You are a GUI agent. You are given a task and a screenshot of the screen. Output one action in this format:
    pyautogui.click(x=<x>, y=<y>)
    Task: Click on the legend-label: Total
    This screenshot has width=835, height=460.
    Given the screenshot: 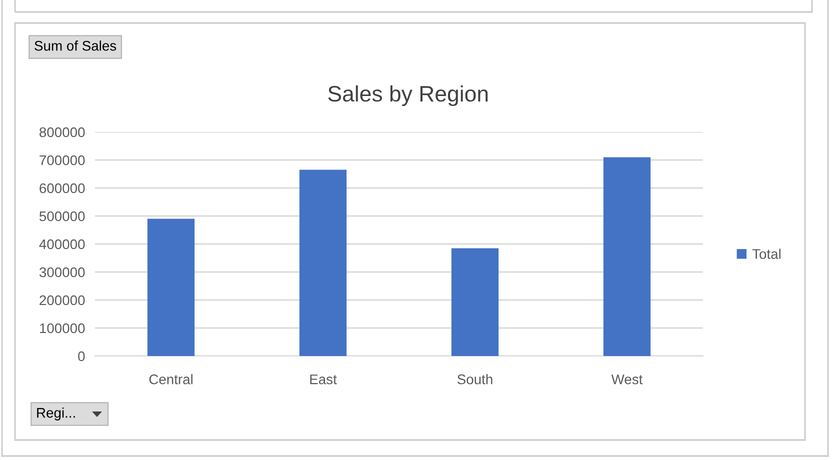 What is the action you would take?
    pyautogui.click(x=766, y=253)
    